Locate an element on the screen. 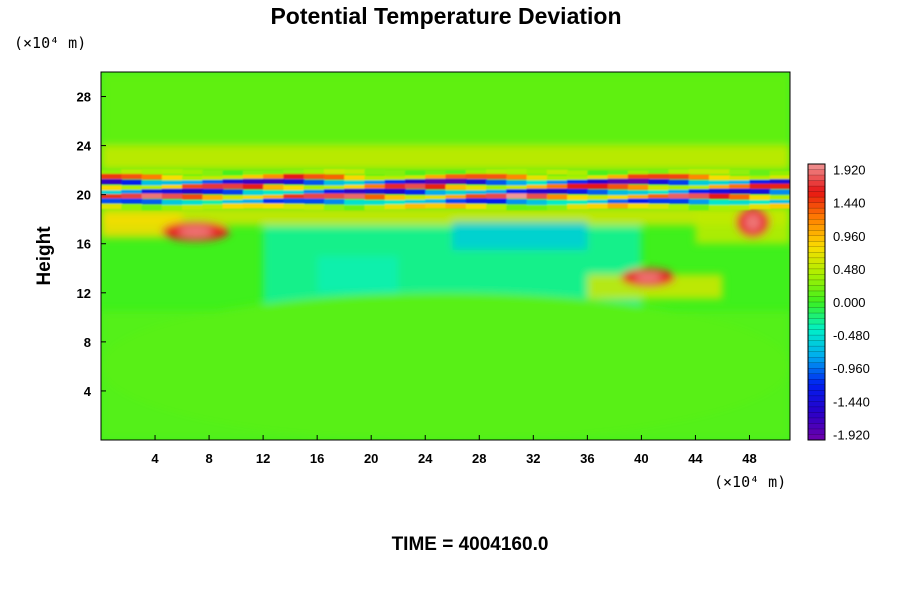 This screenshot has width=900, height=600. x-tick-label: 20 is located at coordinates (371, 458).